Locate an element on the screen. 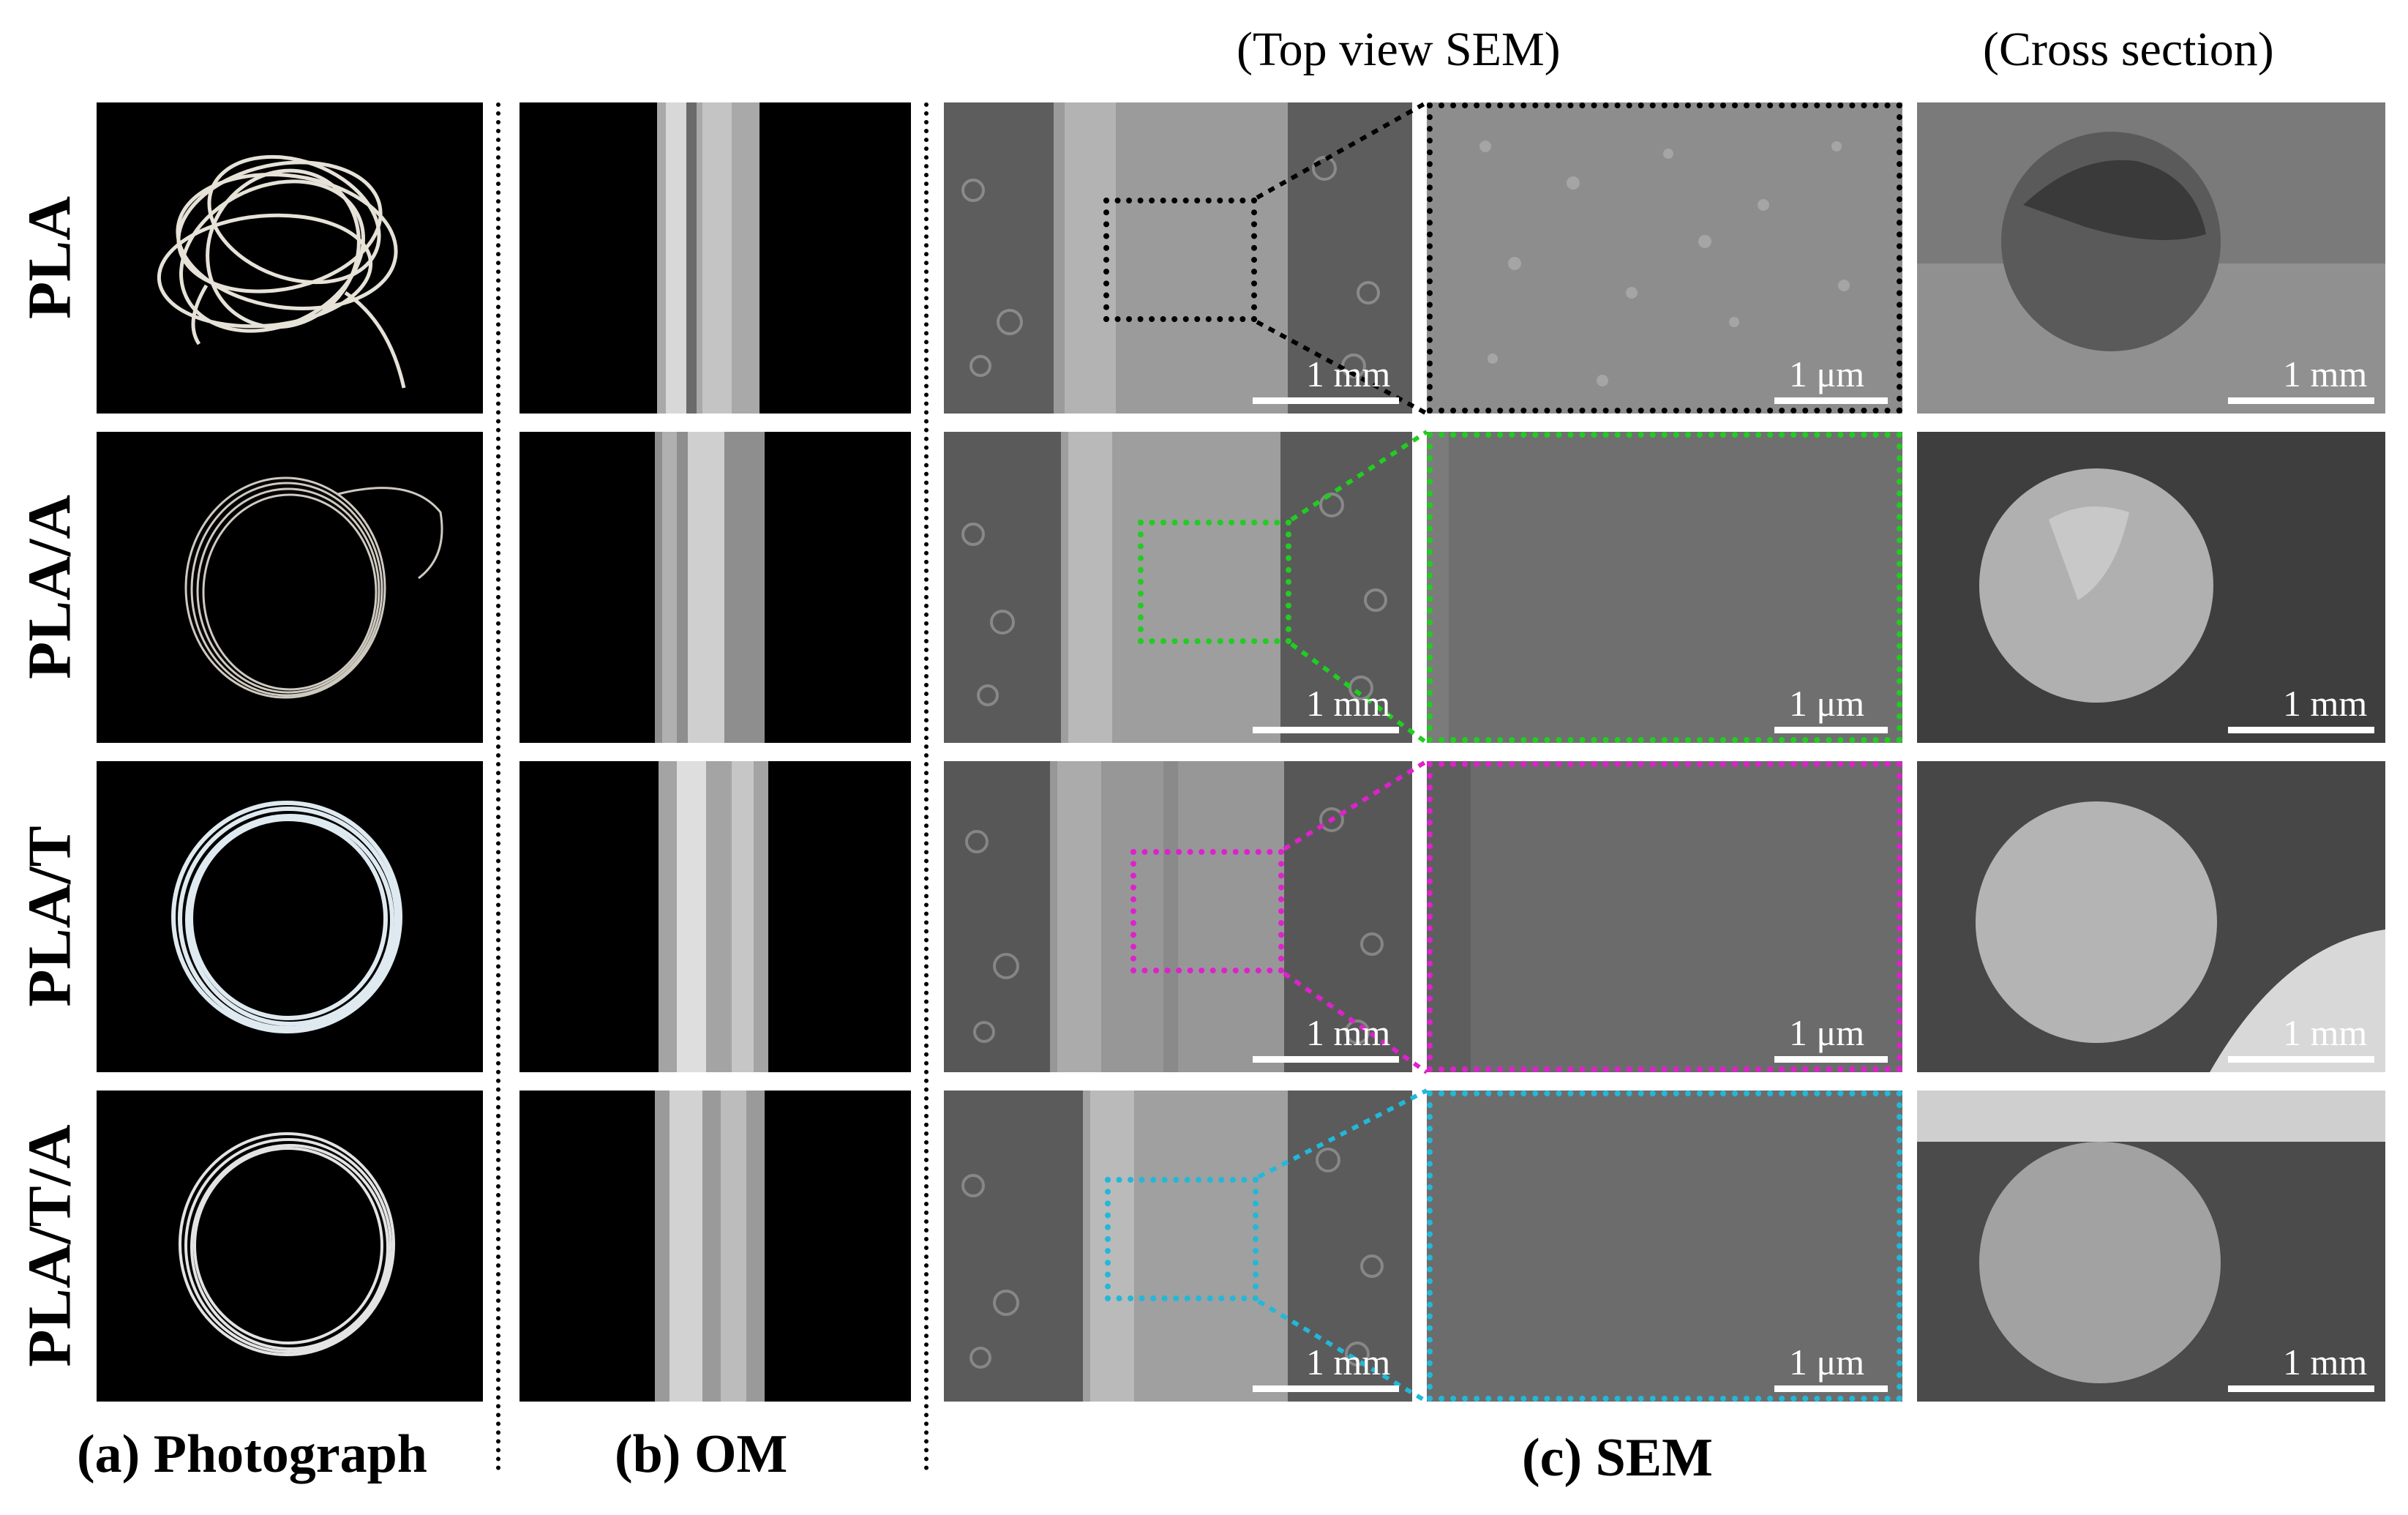 This screenshot has width=2408, height=1515. sem-high-pla-t is located at coordinates (1664, 917).